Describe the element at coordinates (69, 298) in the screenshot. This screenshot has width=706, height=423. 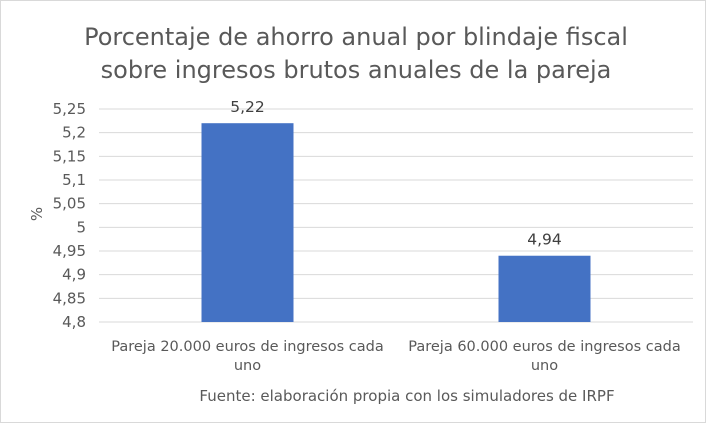
I see `y-tick-label: 4,85` at that location.